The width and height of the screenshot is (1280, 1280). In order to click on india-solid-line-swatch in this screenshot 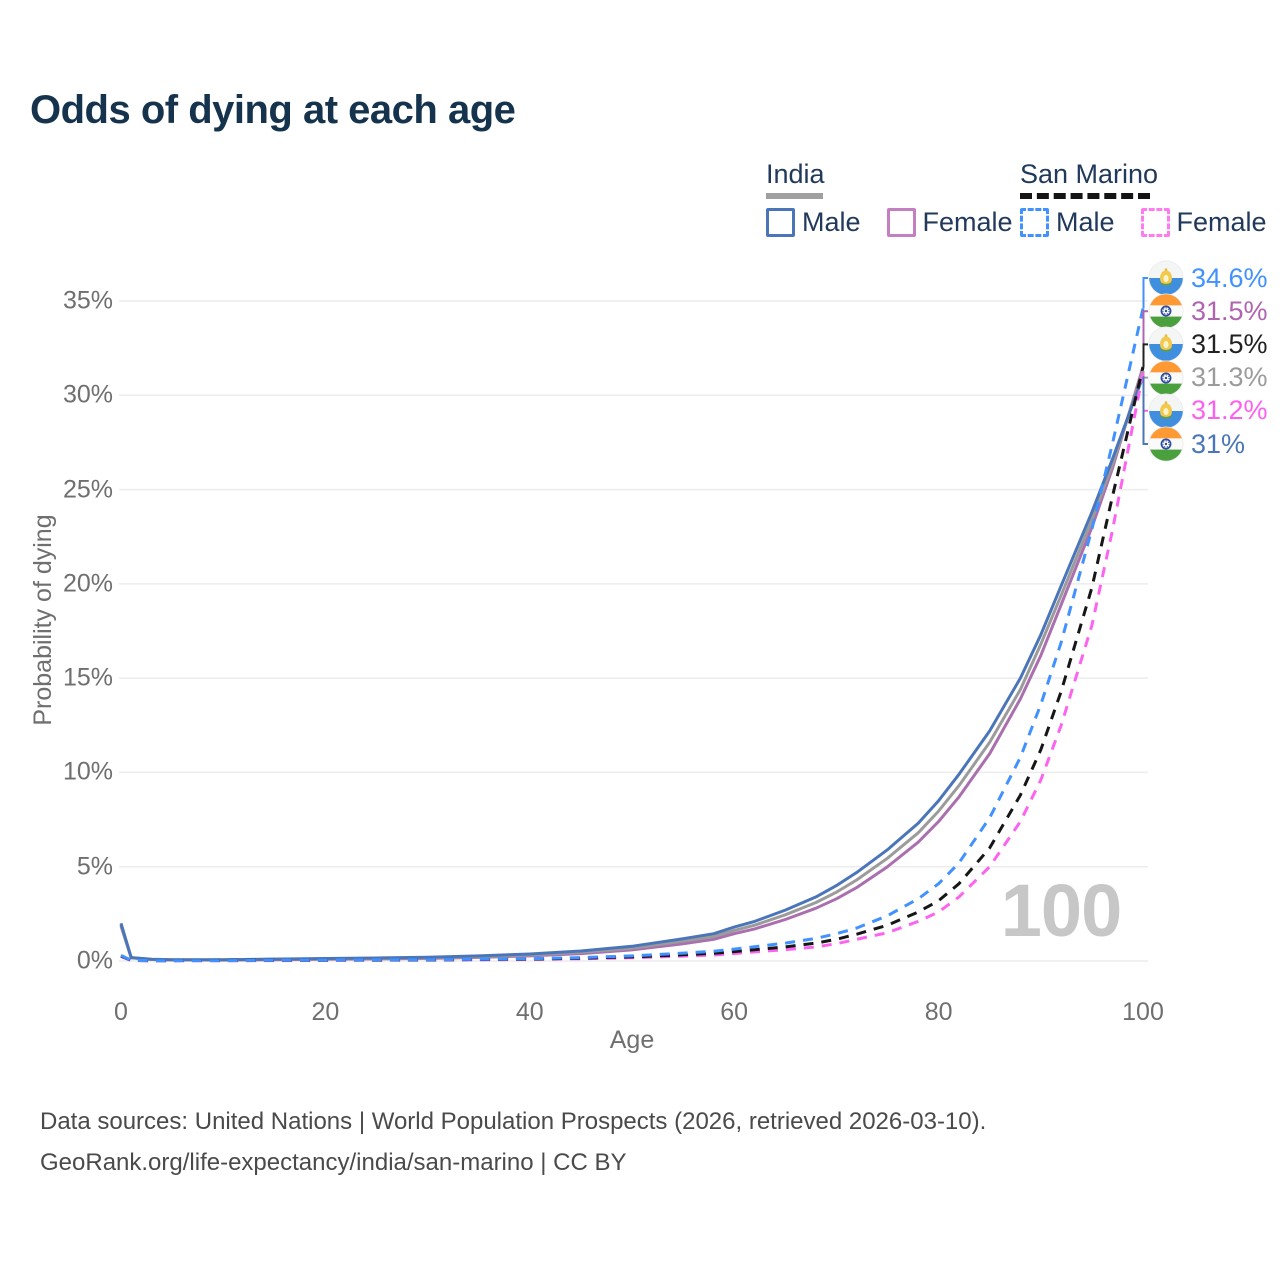, I will do `click(794, 195)`.